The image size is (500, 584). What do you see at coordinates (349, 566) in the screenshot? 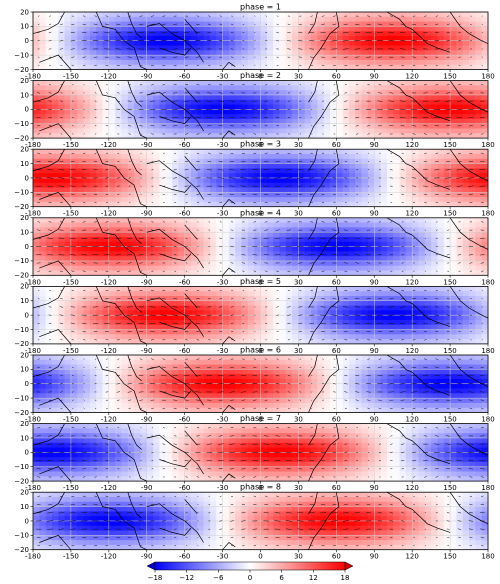
I see `colorbar-max-extend` at bounding box center [349, 566].